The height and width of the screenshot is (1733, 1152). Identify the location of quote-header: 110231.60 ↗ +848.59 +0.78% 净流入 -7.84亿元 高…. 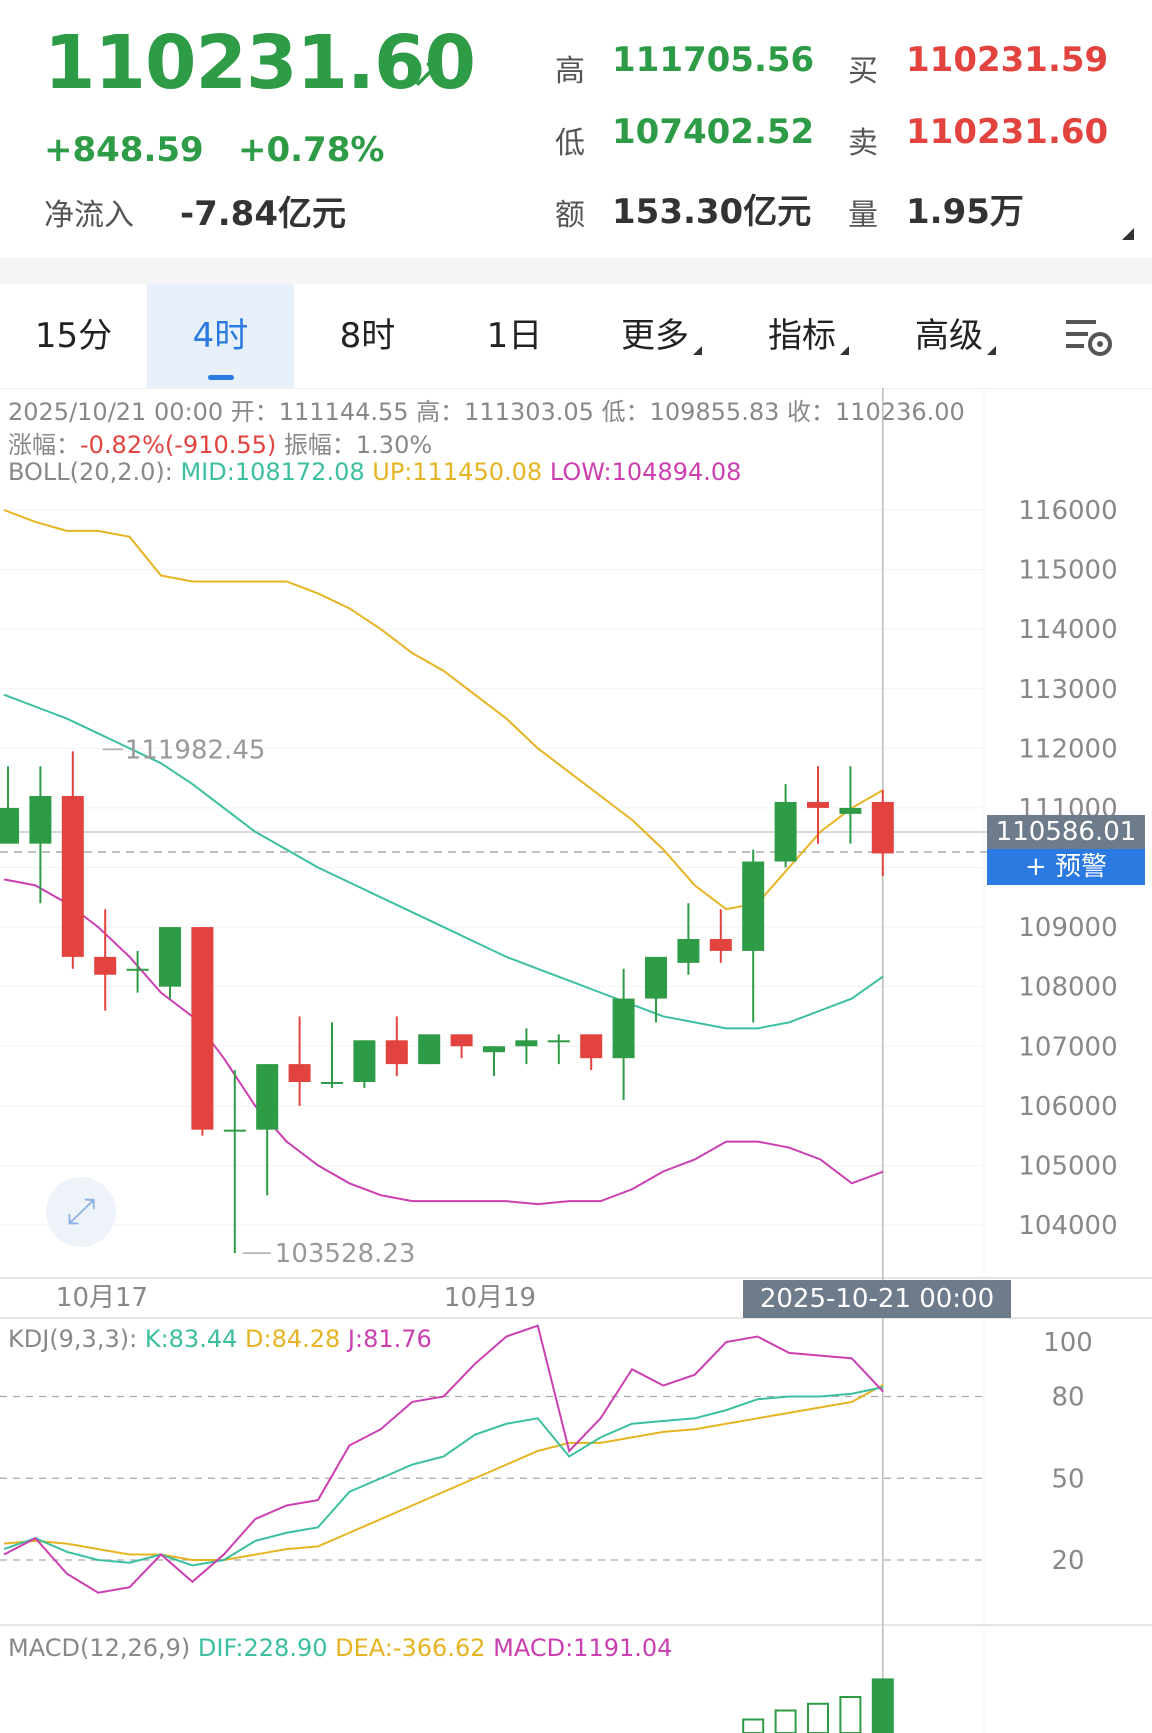
(576, 129).